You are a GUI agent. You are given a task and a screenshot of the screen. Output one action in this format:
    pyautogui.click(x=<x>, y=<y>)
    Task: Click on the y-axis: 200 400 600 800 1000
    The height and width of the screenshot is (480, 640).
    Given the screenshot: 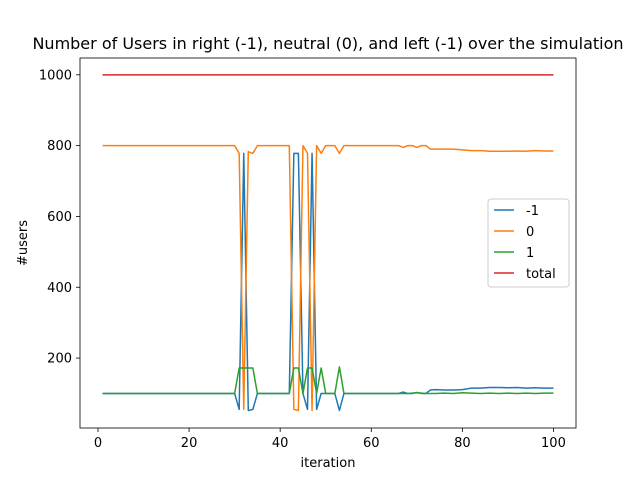 What is the action you would take?
    pyautogui.click(x=59, y=217)
    